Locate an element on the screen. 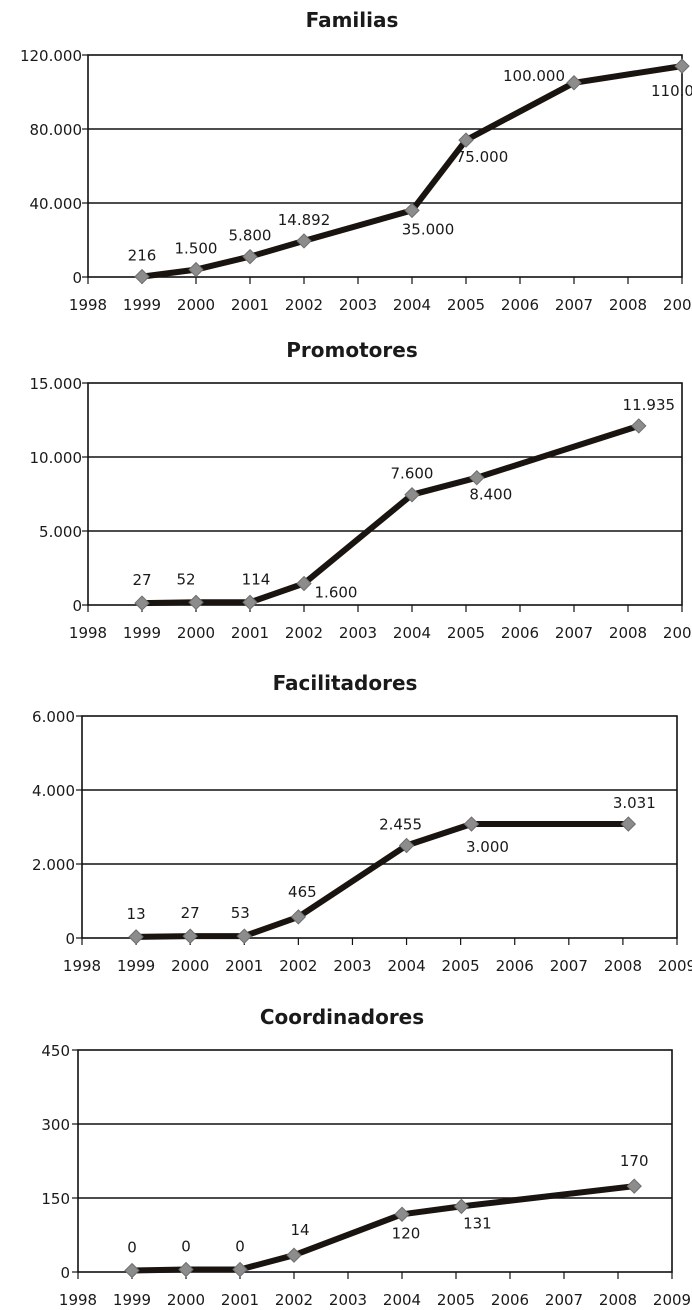 The image size is (692, 1310). data-label: 14.892 is located at coordinates (304, 220).